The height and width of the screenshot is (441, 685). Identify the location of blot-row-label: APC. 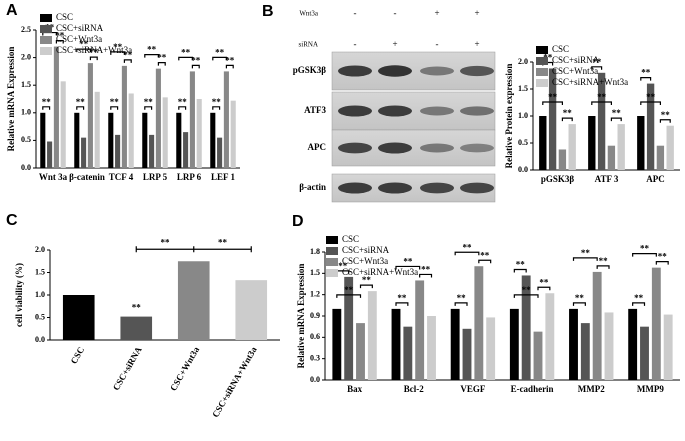
(317, 147).